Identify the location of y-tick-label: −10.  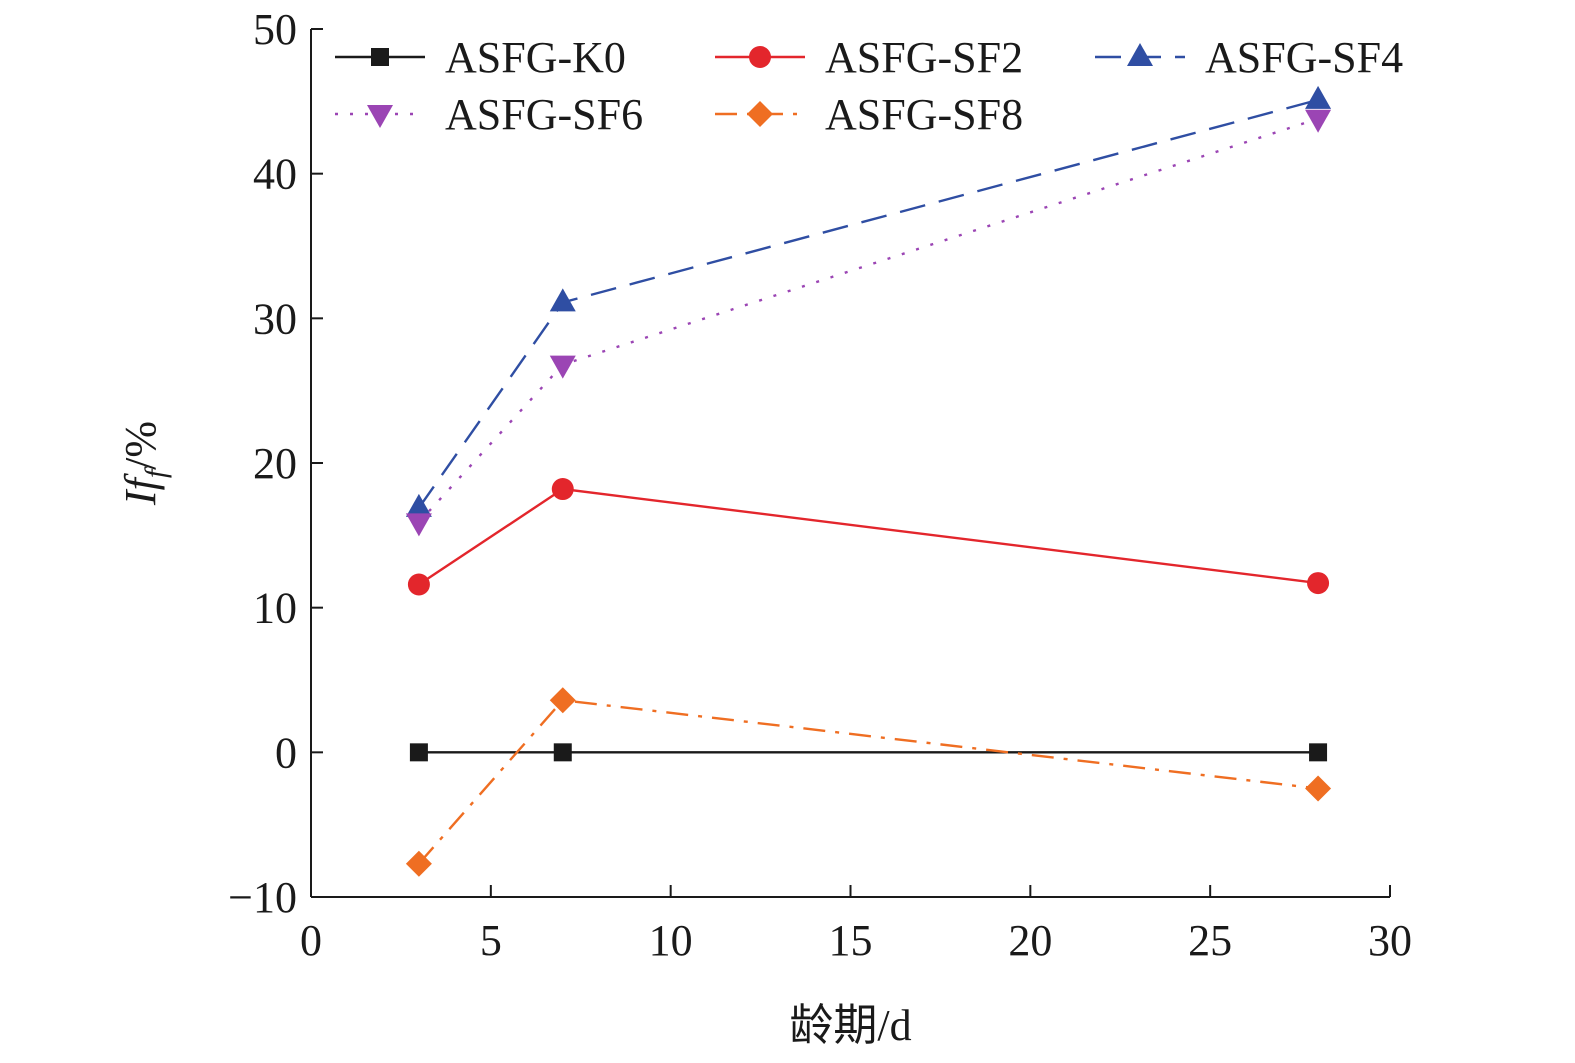
(262, 897).